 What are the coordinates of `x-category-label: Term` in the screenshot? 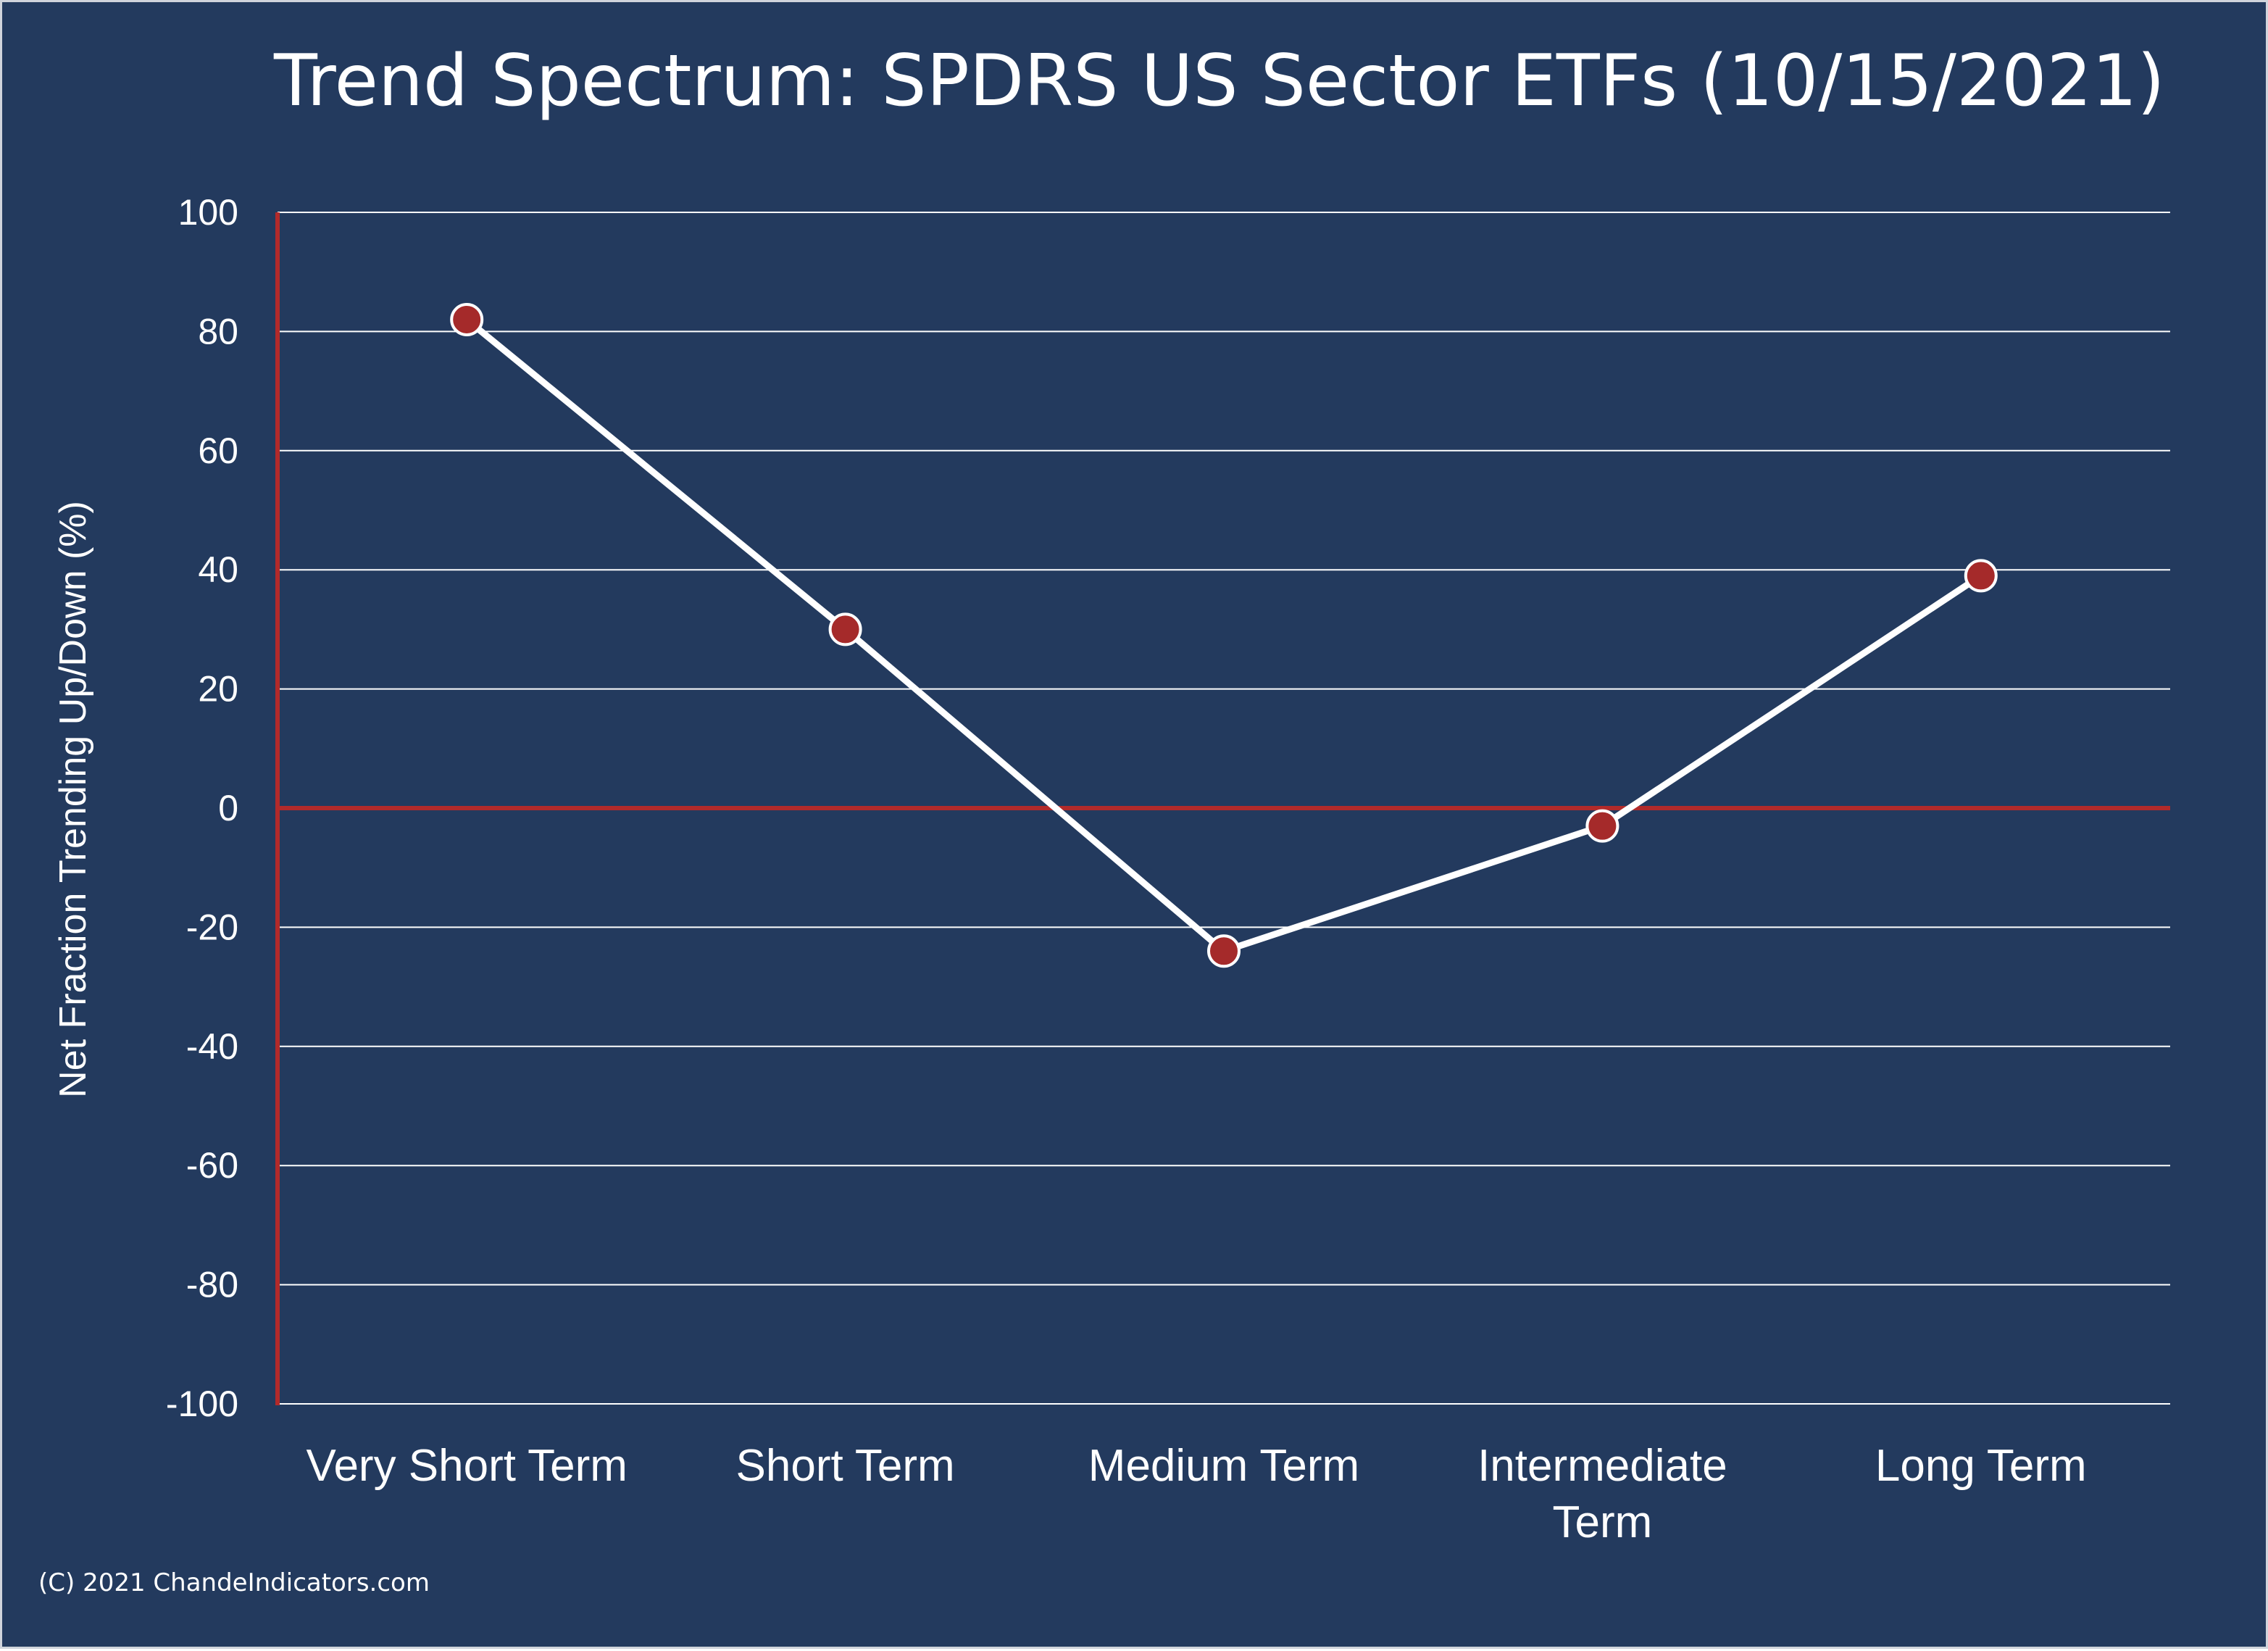 It's located at (1603, 1522).